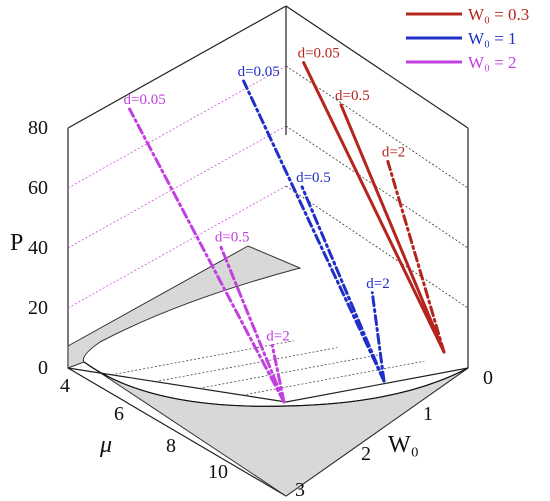  What do you see at coordinates (38, 128) in the screenshot?
I see `z-tick-label: 80` at bounding box center [38, 128].